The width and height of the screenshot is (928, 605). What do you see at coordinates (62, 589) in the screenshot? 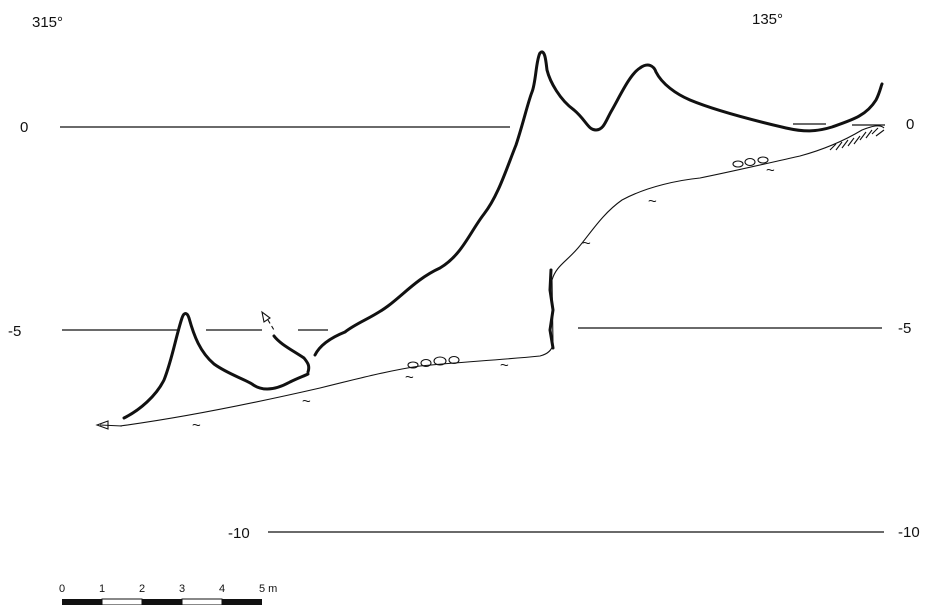
I see `scale-tick-label: 0` at bounding box center [62, 589].